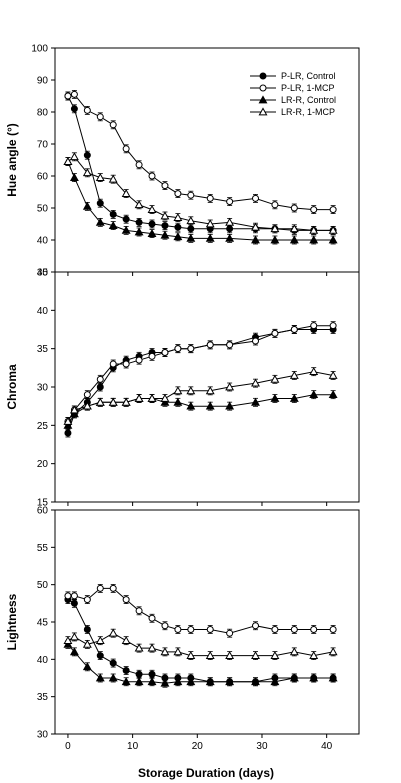 This screenshot has height=783, width=401. What do you see at coordinates (206, 773) in the screenshot?
I see `x-axis-label: Storage Duration (days)` at bounding box center [206, 773].